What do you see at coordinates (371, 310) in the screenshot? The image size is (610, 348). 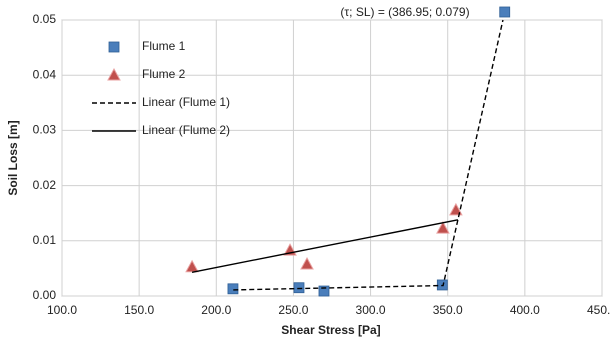 I see `x-tick-label: 300.0` at bounding box center [371, 310].